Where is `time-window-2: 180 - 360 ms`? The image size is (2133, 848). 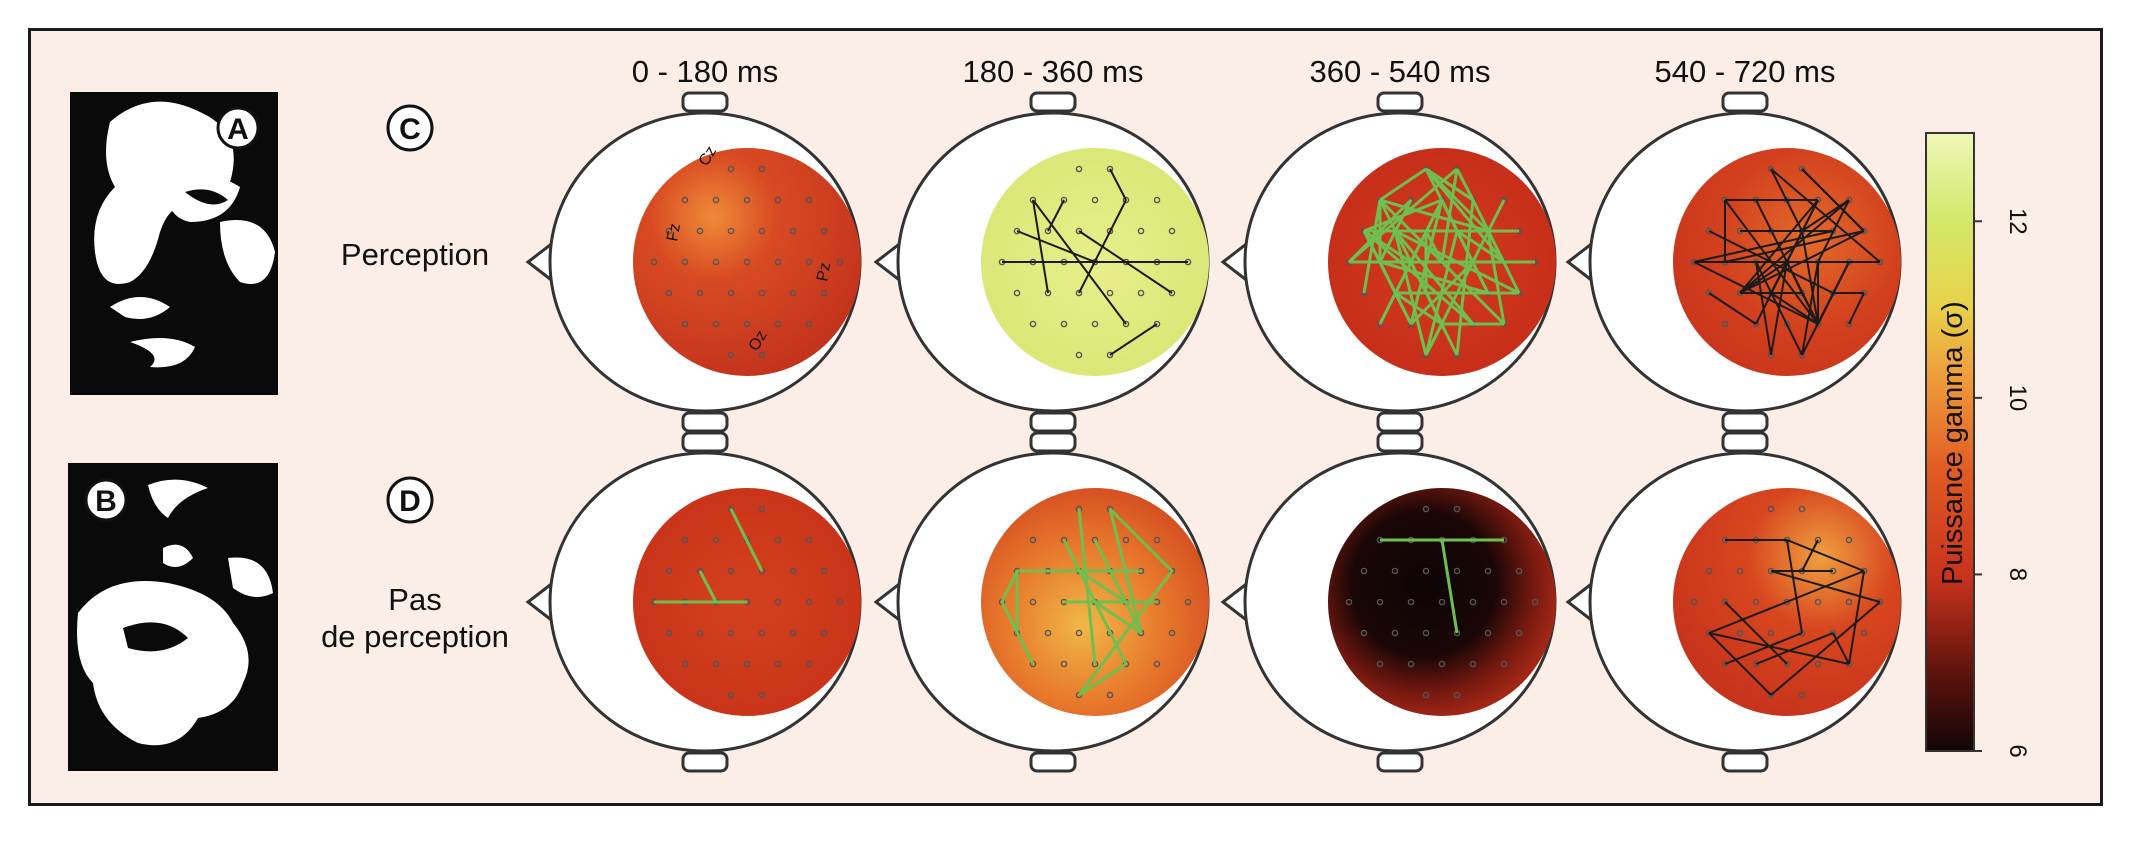 time-window-2: 180 - 360 ms is located at coordinates (1053, 71).